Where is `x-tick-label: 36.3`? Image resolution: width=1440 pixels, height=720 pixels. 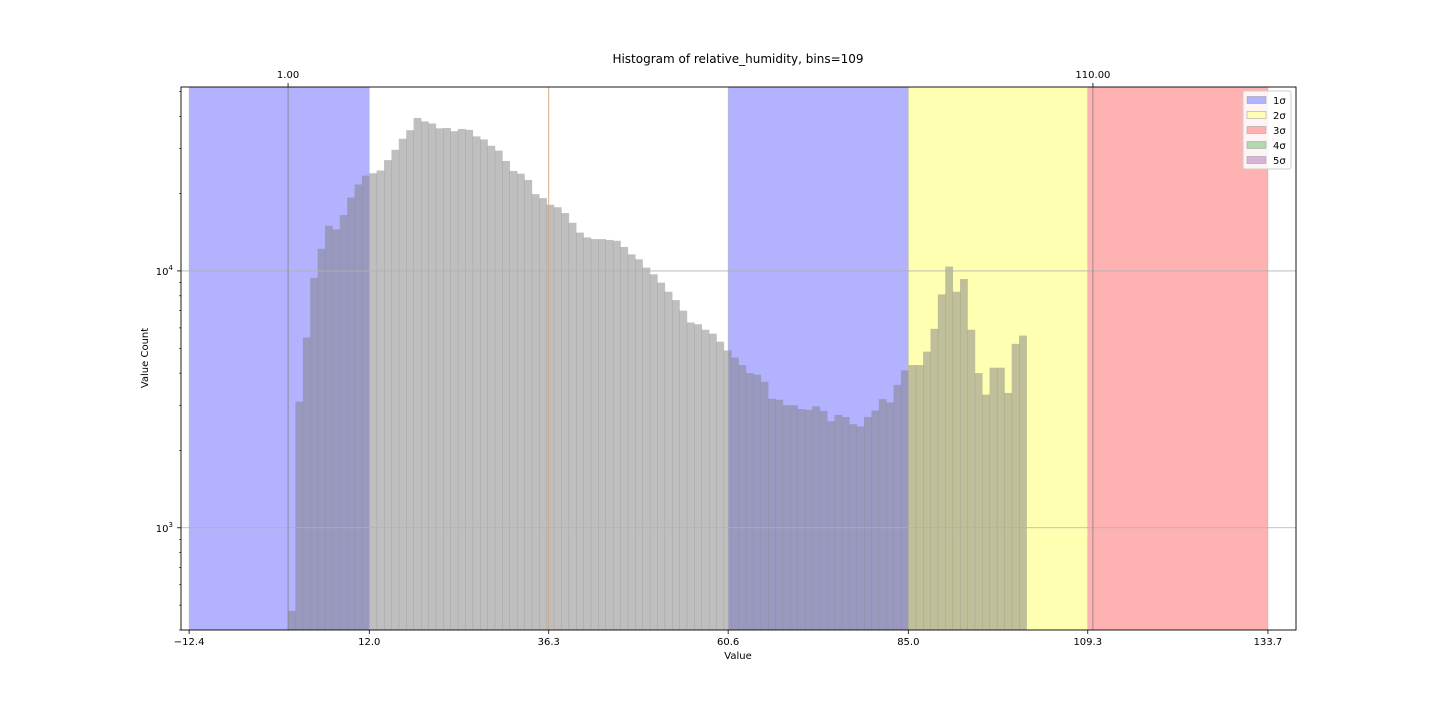
x-tick-label: 36.3 is located at coordinates (549, 642).